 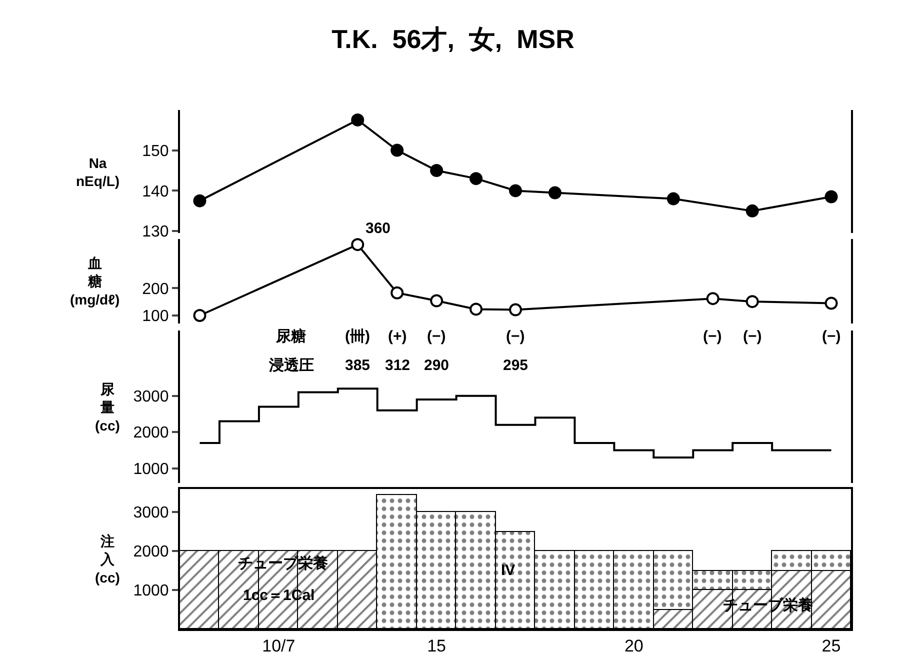 What do you see at coordinates (155, 232) in the screenshot?
I see `y-tick-label: 130` at bounding box center [155, 232].